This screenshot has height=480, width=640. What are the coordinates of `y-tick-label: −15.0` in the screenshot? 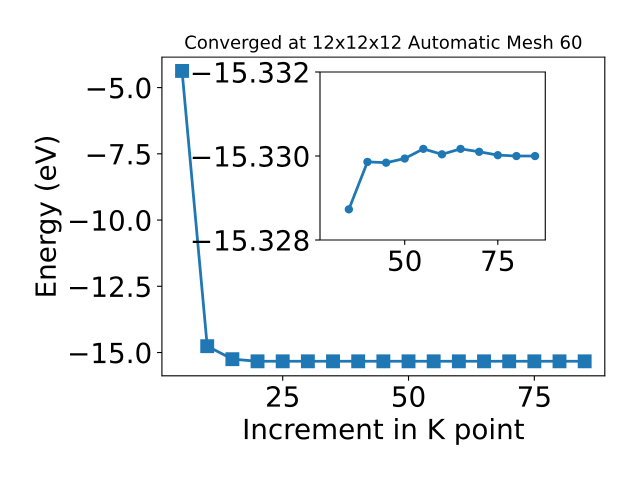 It's located at (110, 353).